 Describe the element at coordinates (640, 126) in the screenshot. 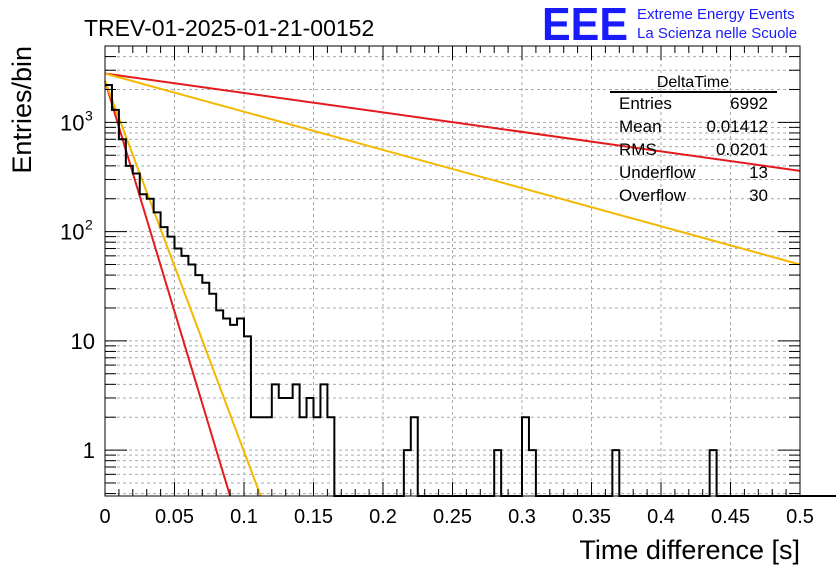

I see `stats-label-mean: Mean` at that location.